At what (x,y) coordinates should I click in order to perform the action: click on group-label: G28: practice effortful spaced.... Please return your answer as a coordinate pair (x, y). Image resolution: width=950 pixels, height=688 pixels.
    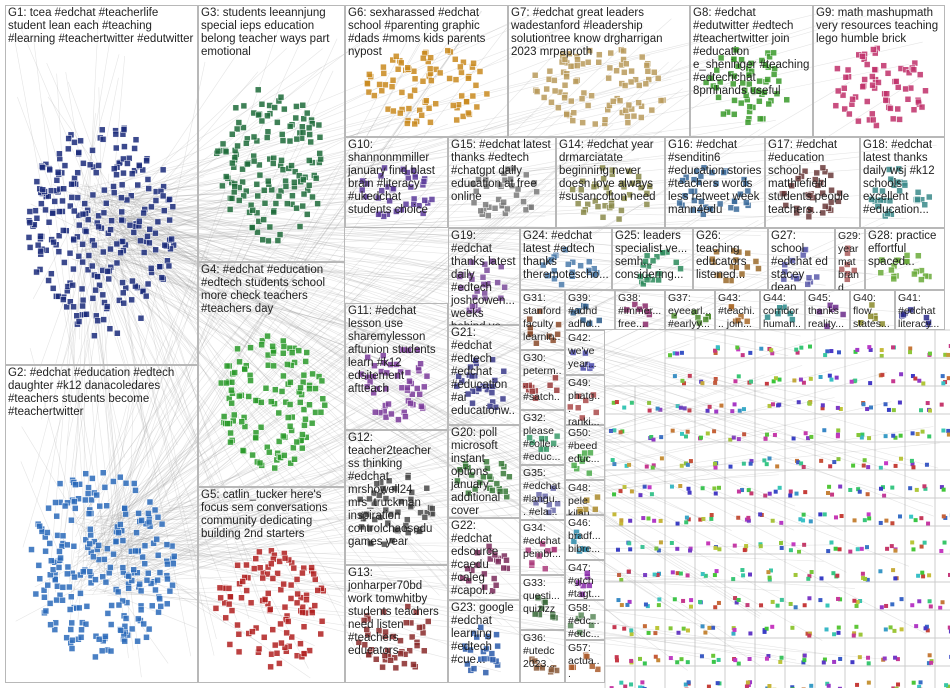
    Looking at the image, I should click on (902, 249).